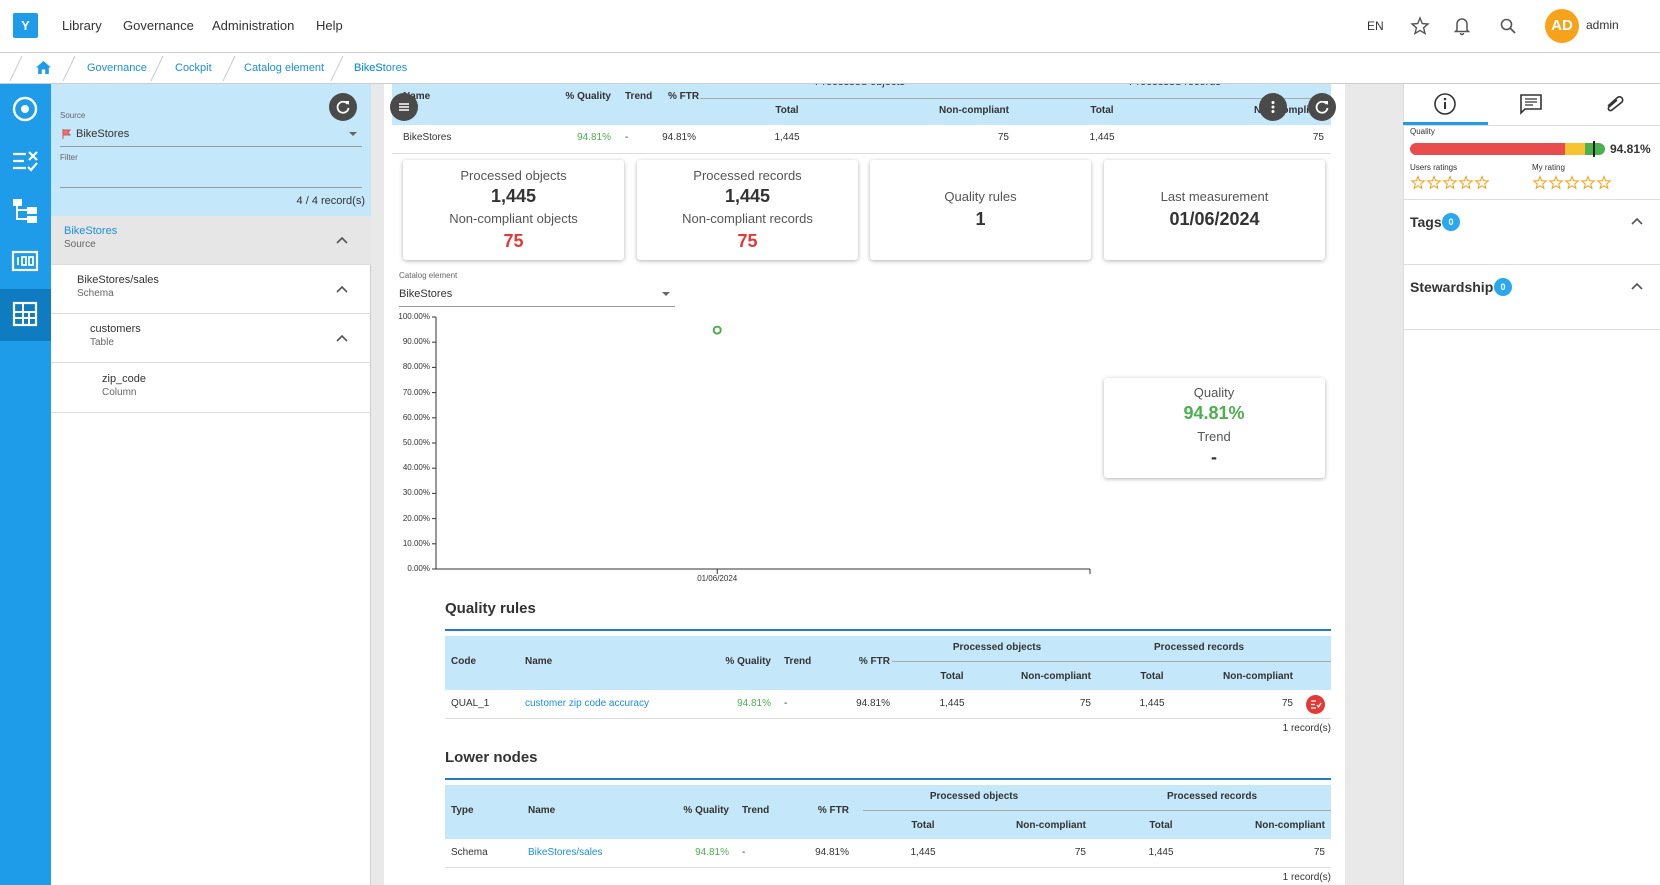  What do you see at coordinates (91, 231) in the screenshot?
I see `tree-label: BikeStores` at bounding box center [91, 231].